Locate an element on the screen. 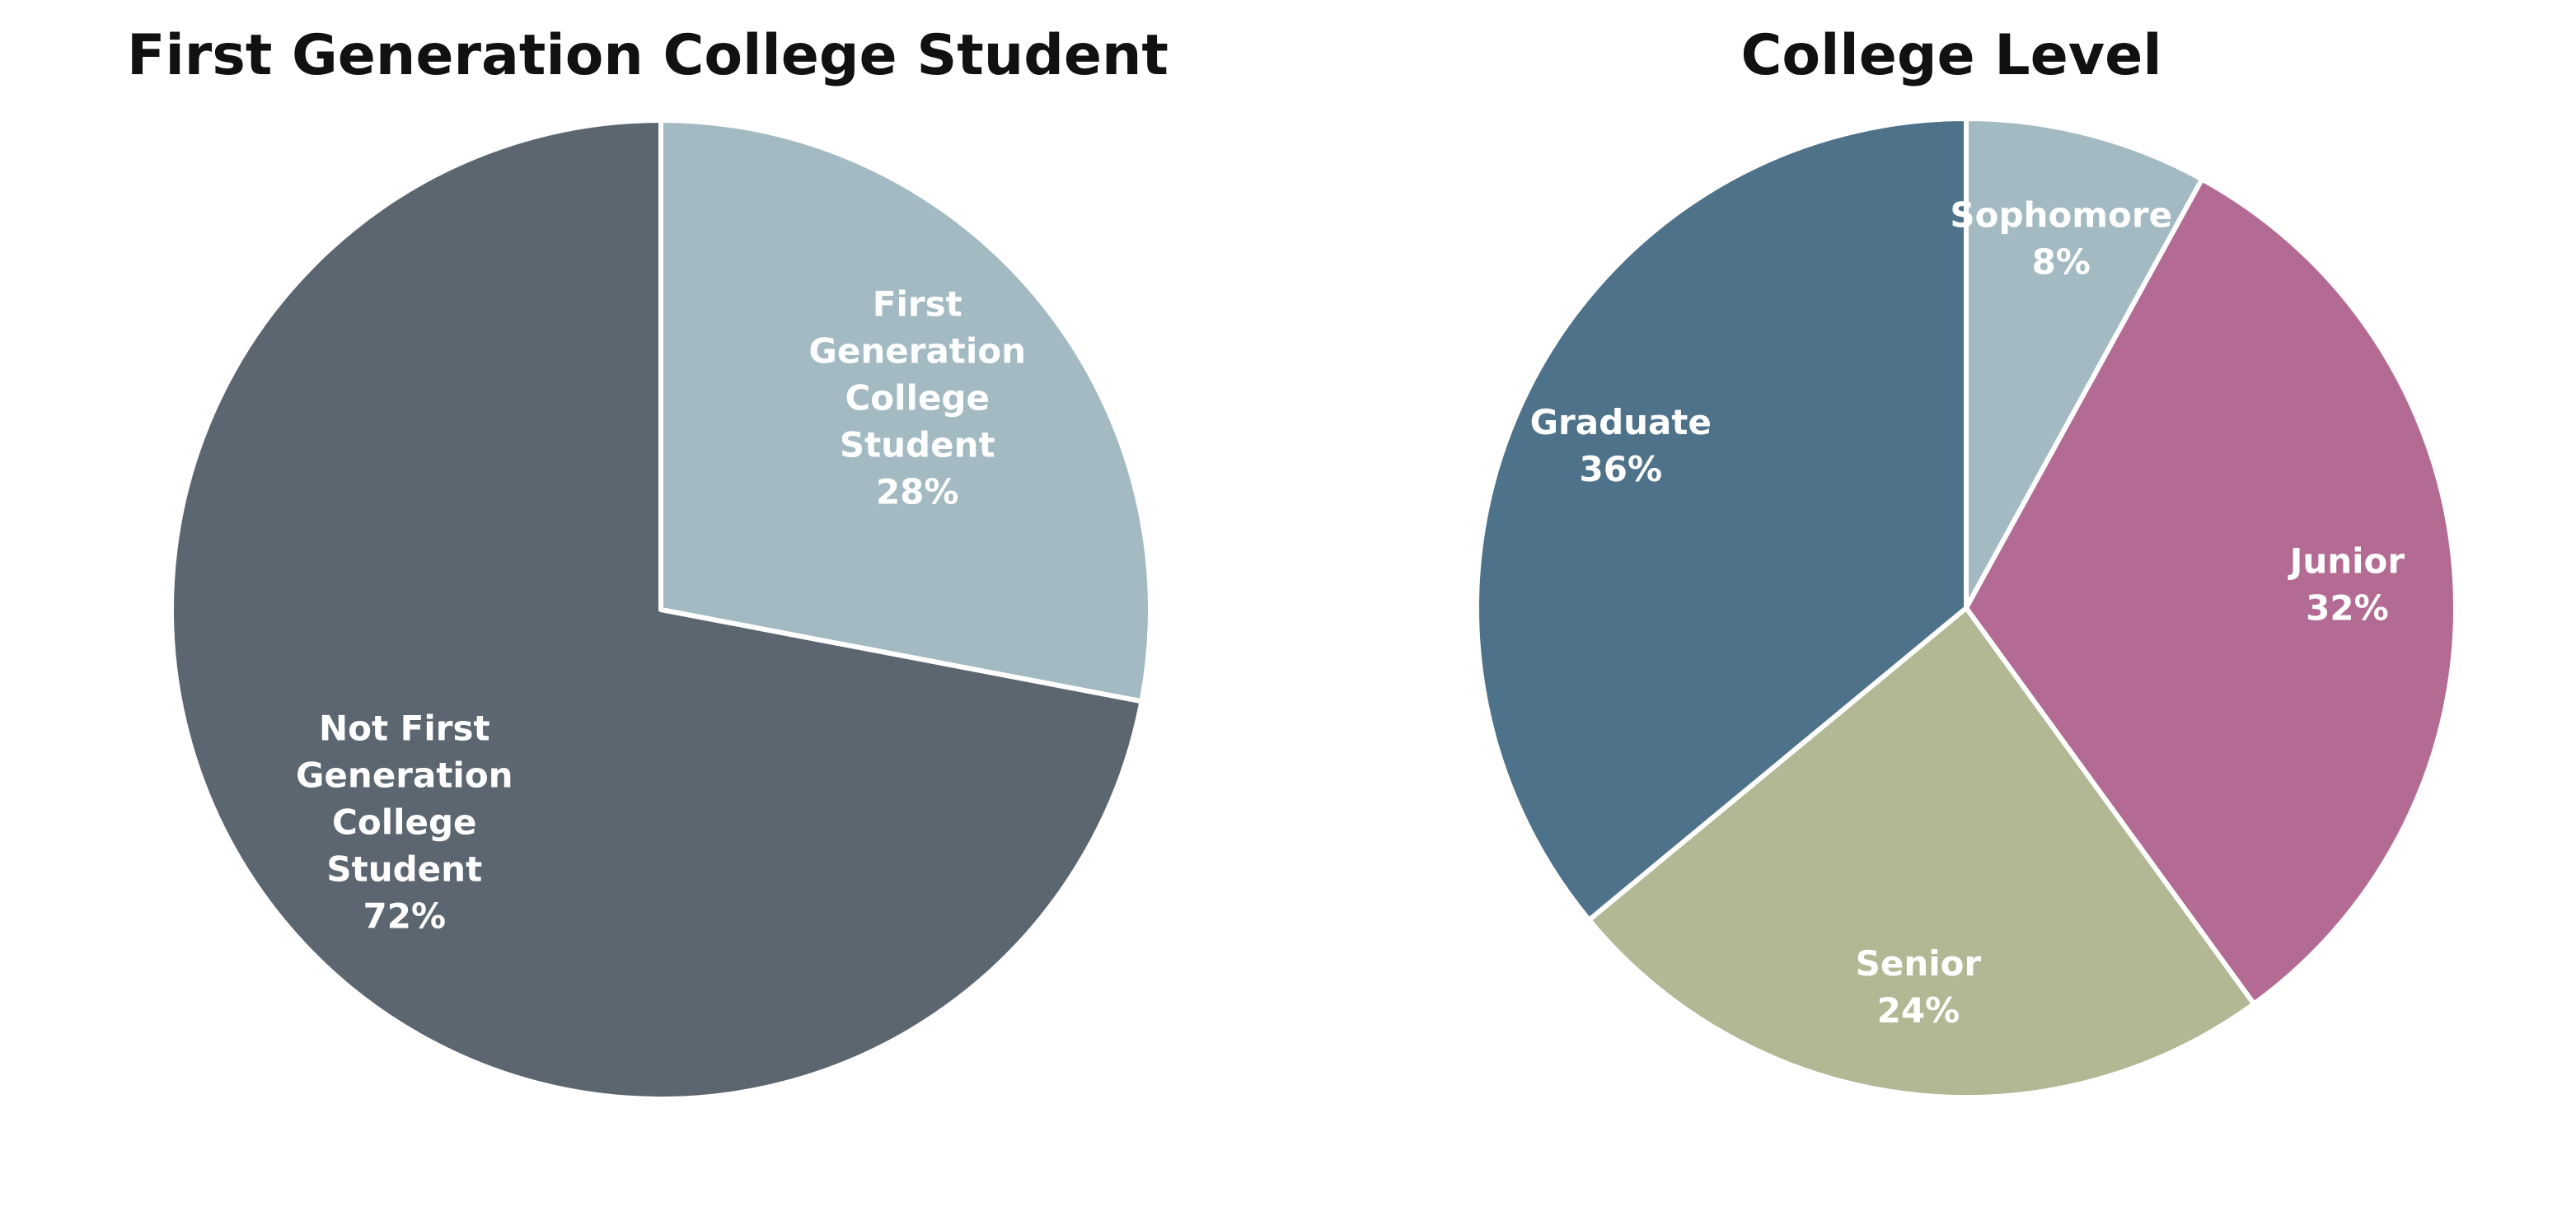 Image resolution: width=2576 pixels, height=1216 pixels. slice-category-label: Senior is located at coordinates (1919, 964).